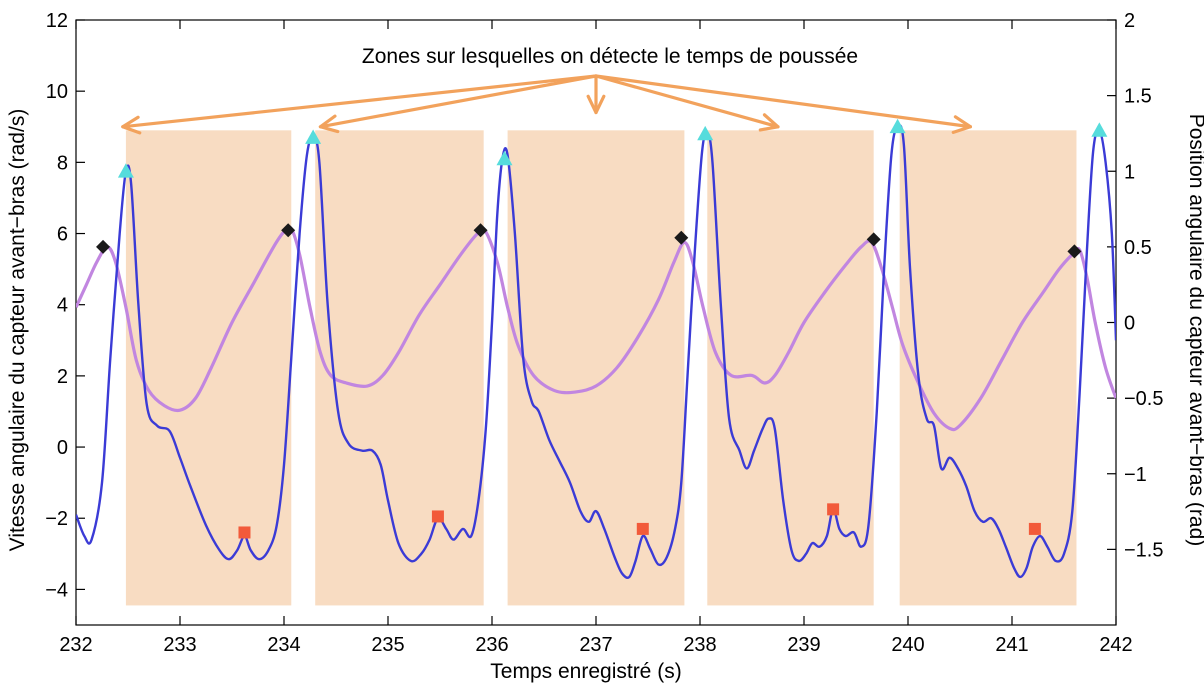  Describe the element at coordinates (595, 645) in the screenshot. I see `x-tick-label: 237` at that location.